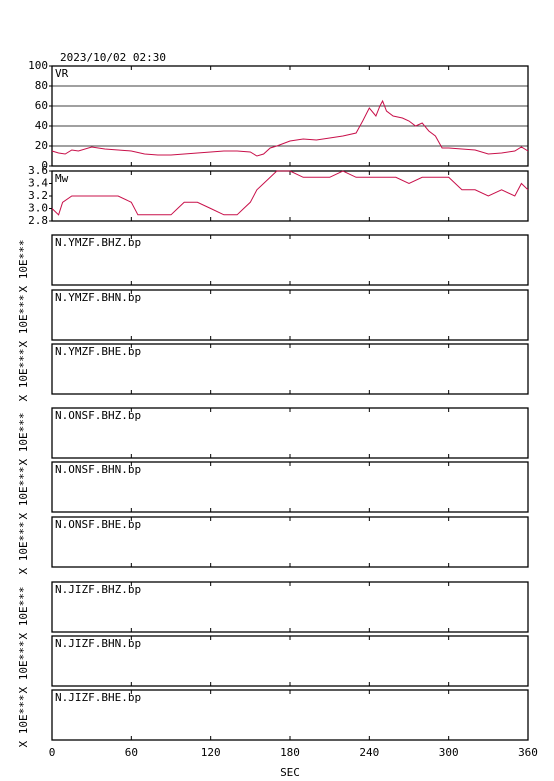  I want to click on y-tick-label: 100, so click(38, 65).